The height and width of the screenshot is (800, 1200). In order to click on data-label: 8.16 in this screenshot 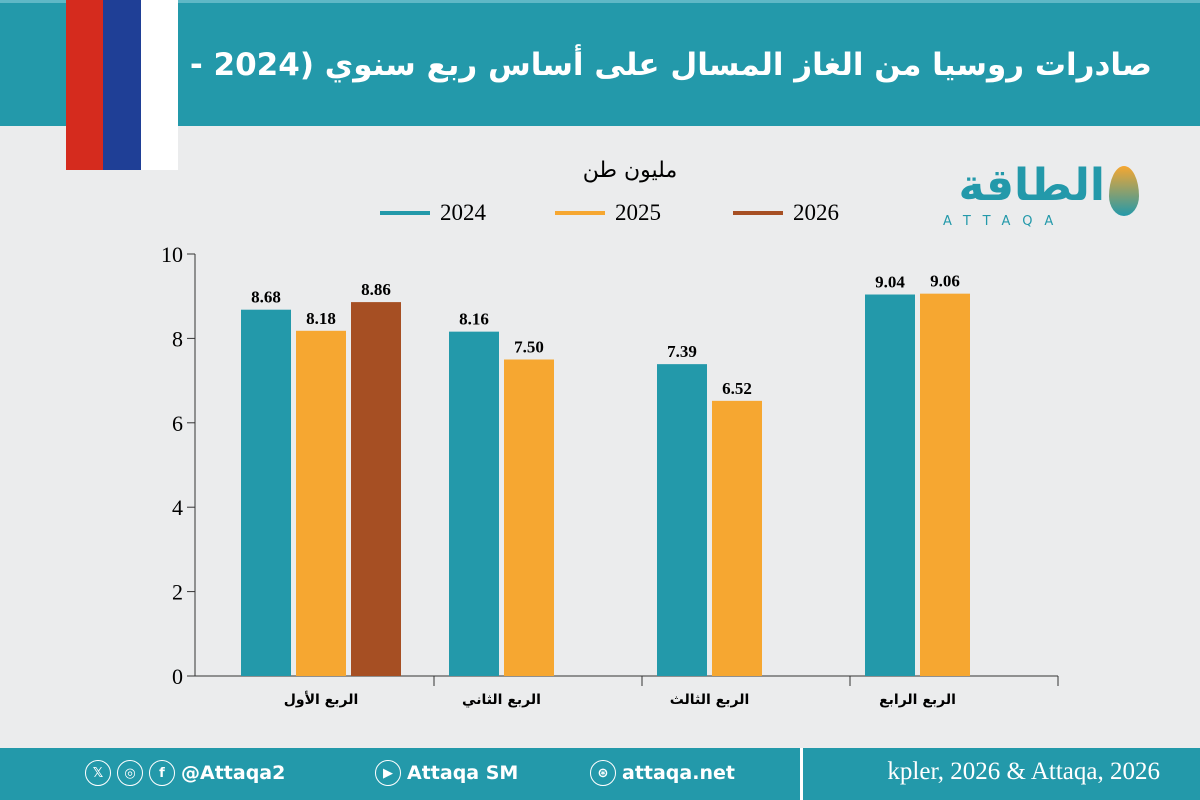, I will do `click(474, 319)`.